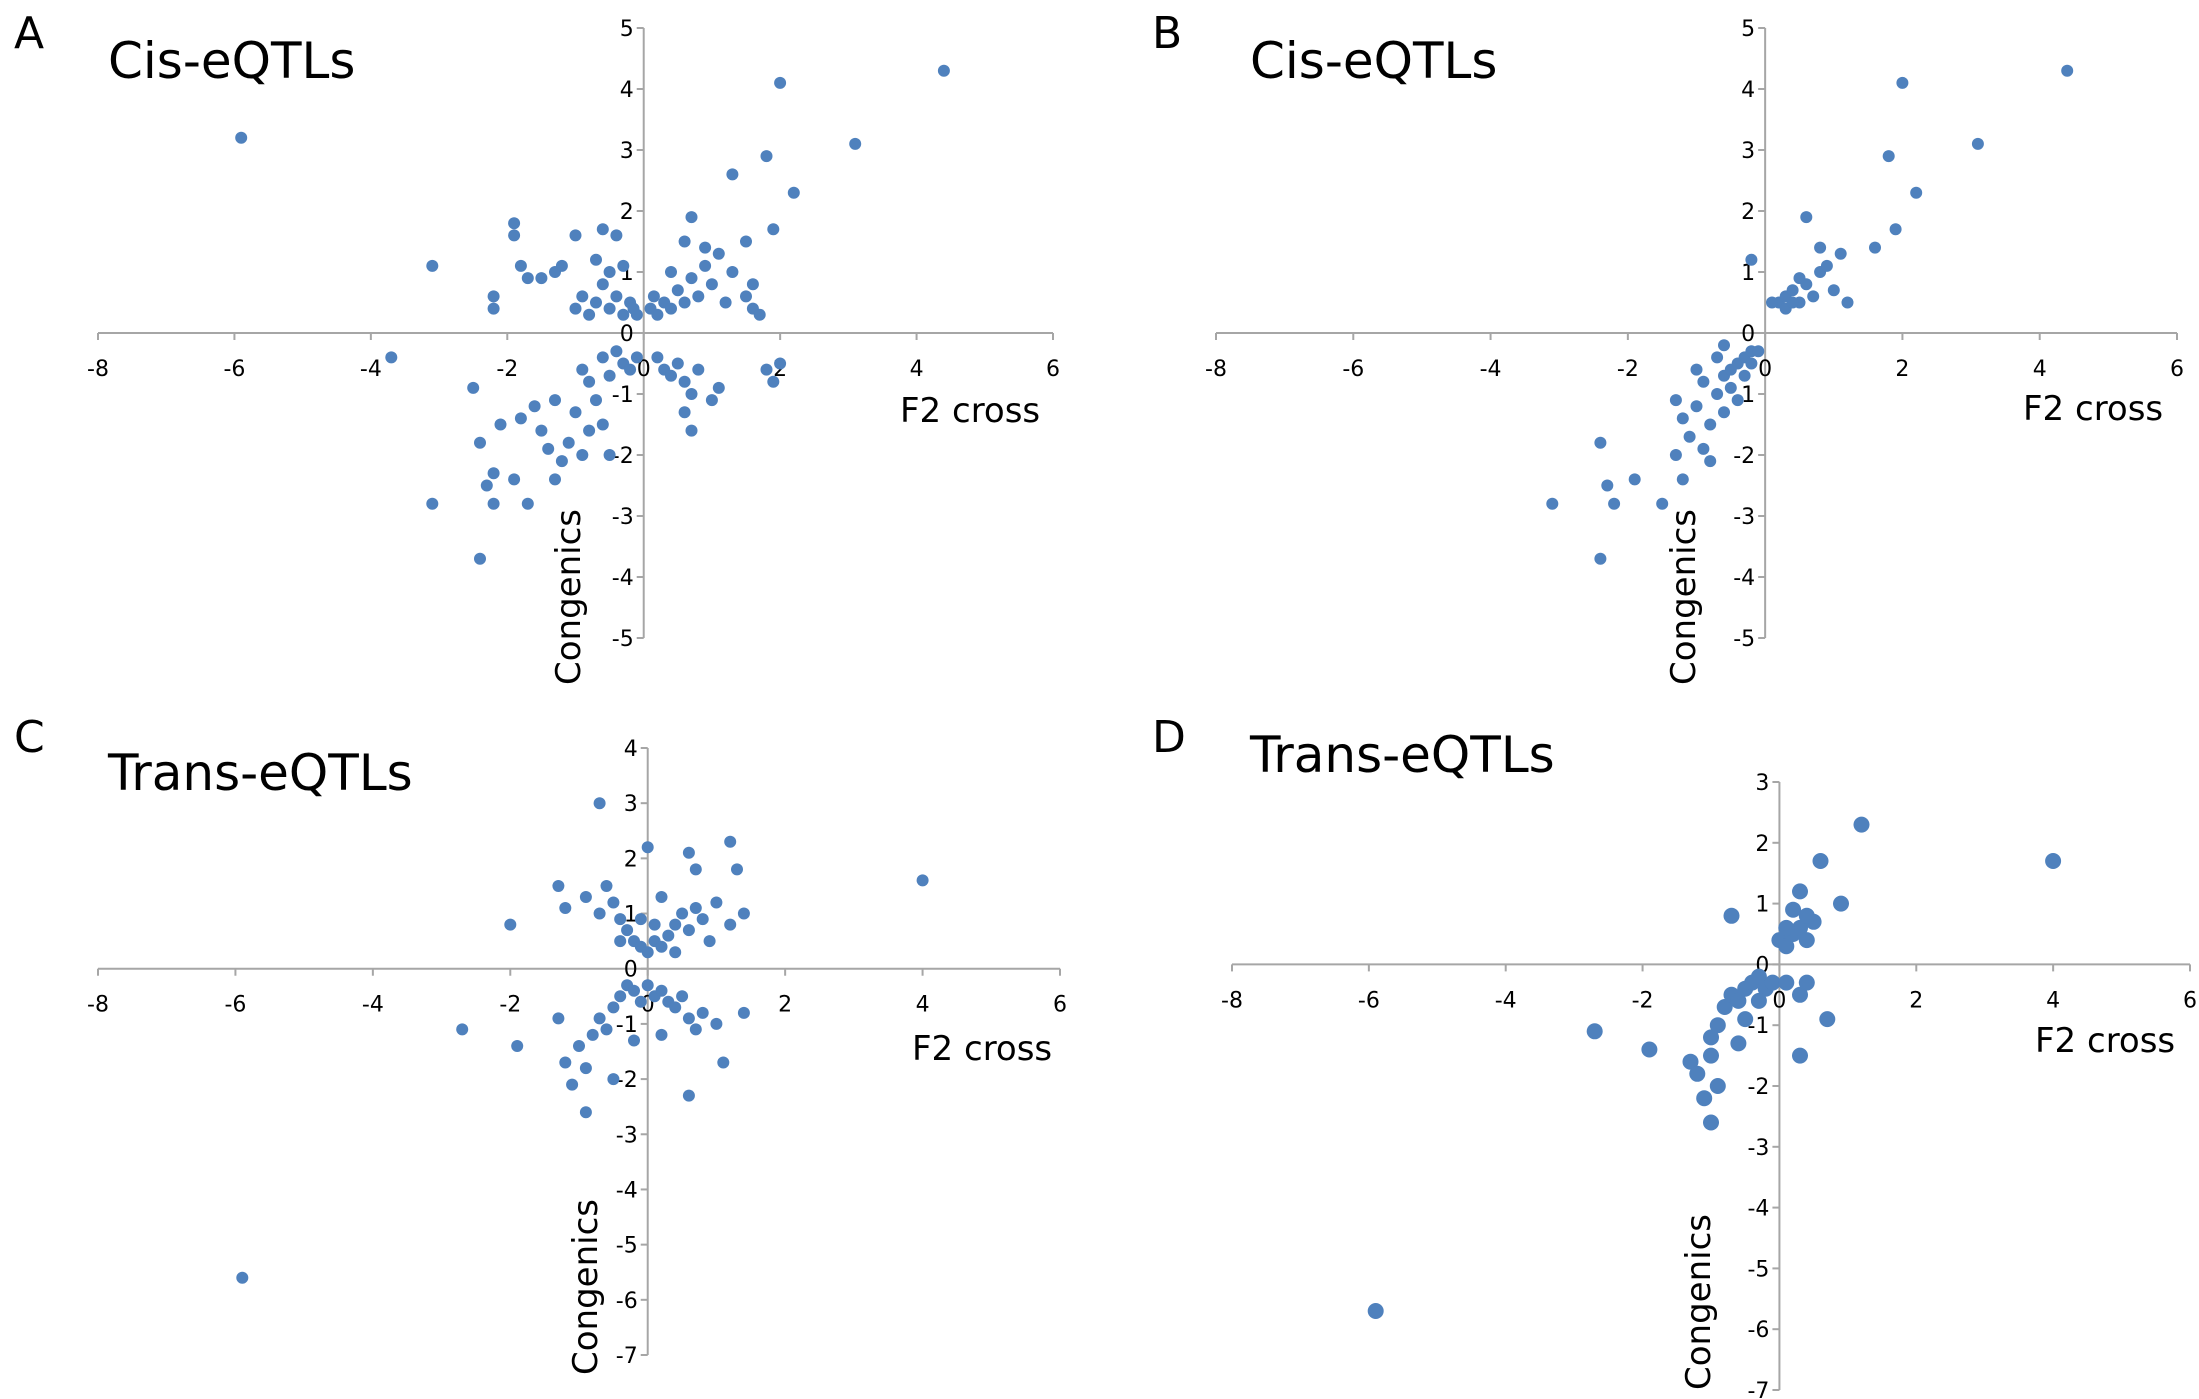  What do you see at coordinates (1758, 1389) in the screenshot?
I see `y-tick-label: -7` at bounding box center [1758, 1389].